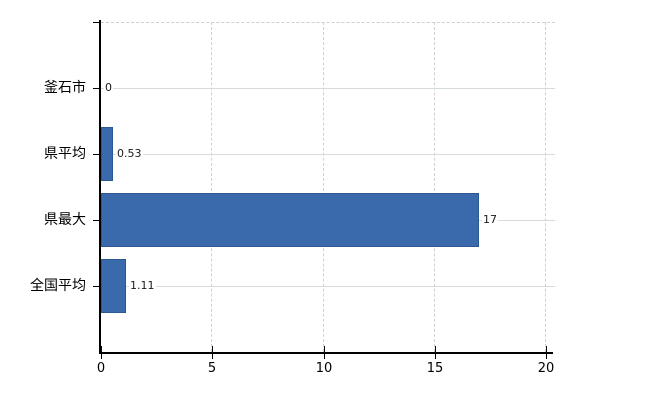 The image size is (650, 400). What do you see at coordinates (100, 187) in the screenshot?
I see `y-axis-line` at bounding box center [100, 187].